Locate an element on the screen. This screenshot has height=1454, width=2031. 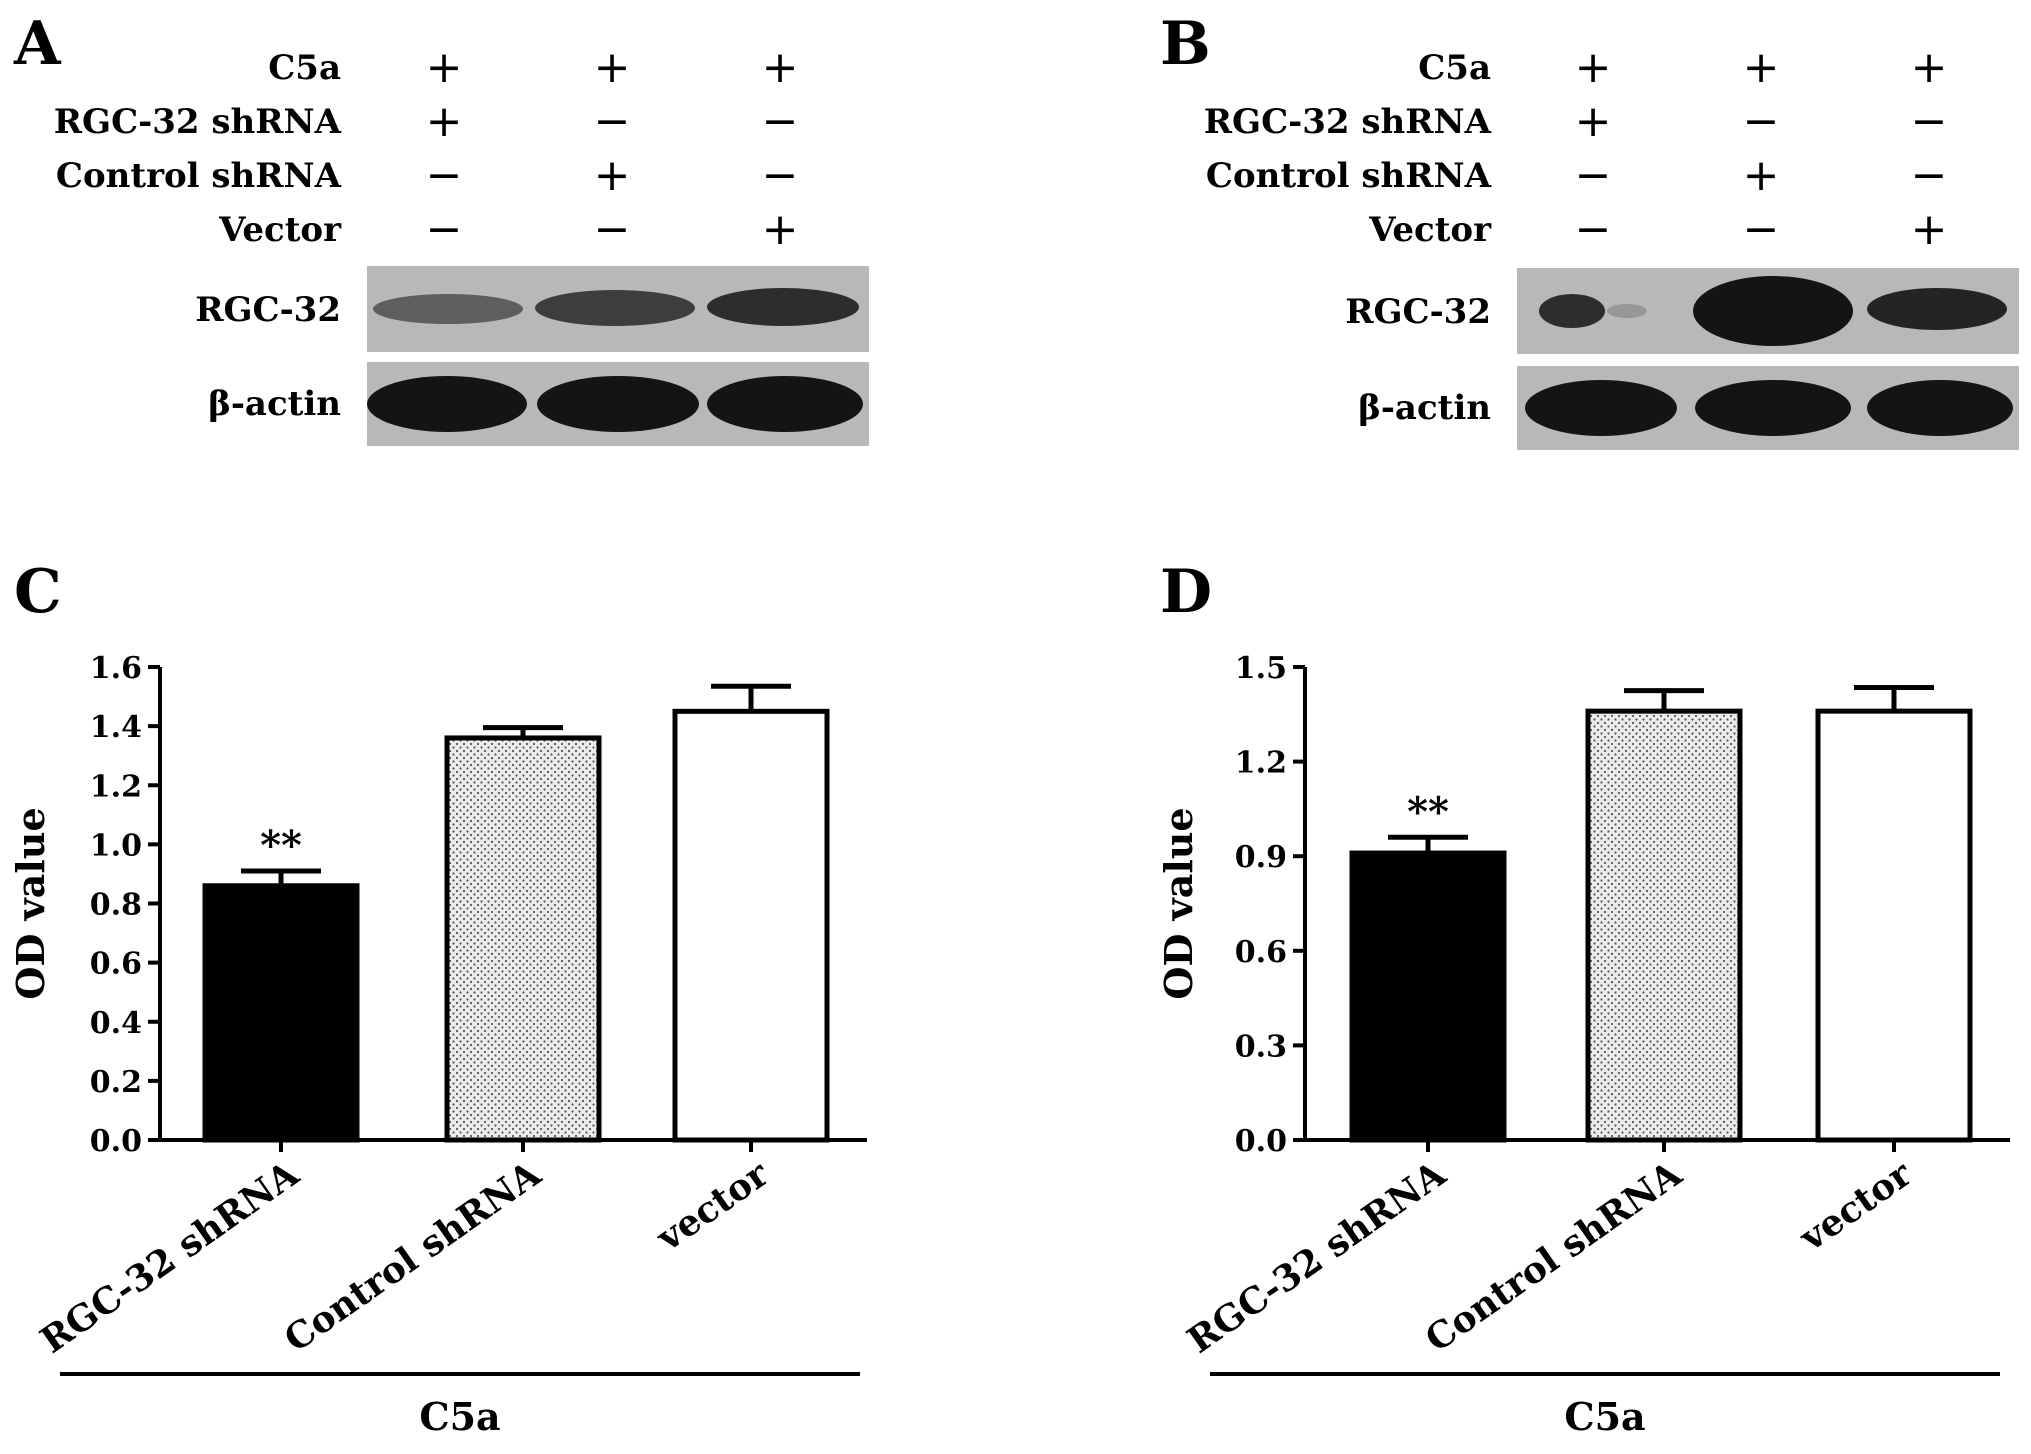
panel-letter-b: B is located at coordinates (1185, 44).